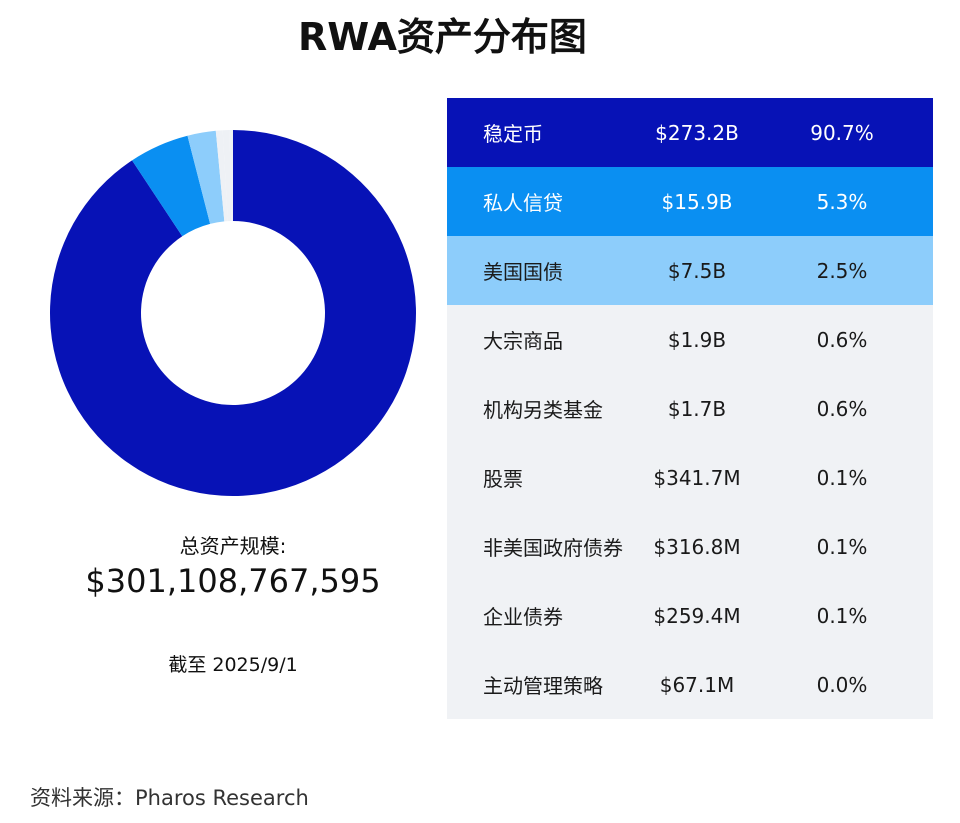 Image resolution: width=960 pixels, height=823 pixels. Describe the element at coordinates (697, 408) in the screenshot. I see `amount-cell: $1.7B` at that location.